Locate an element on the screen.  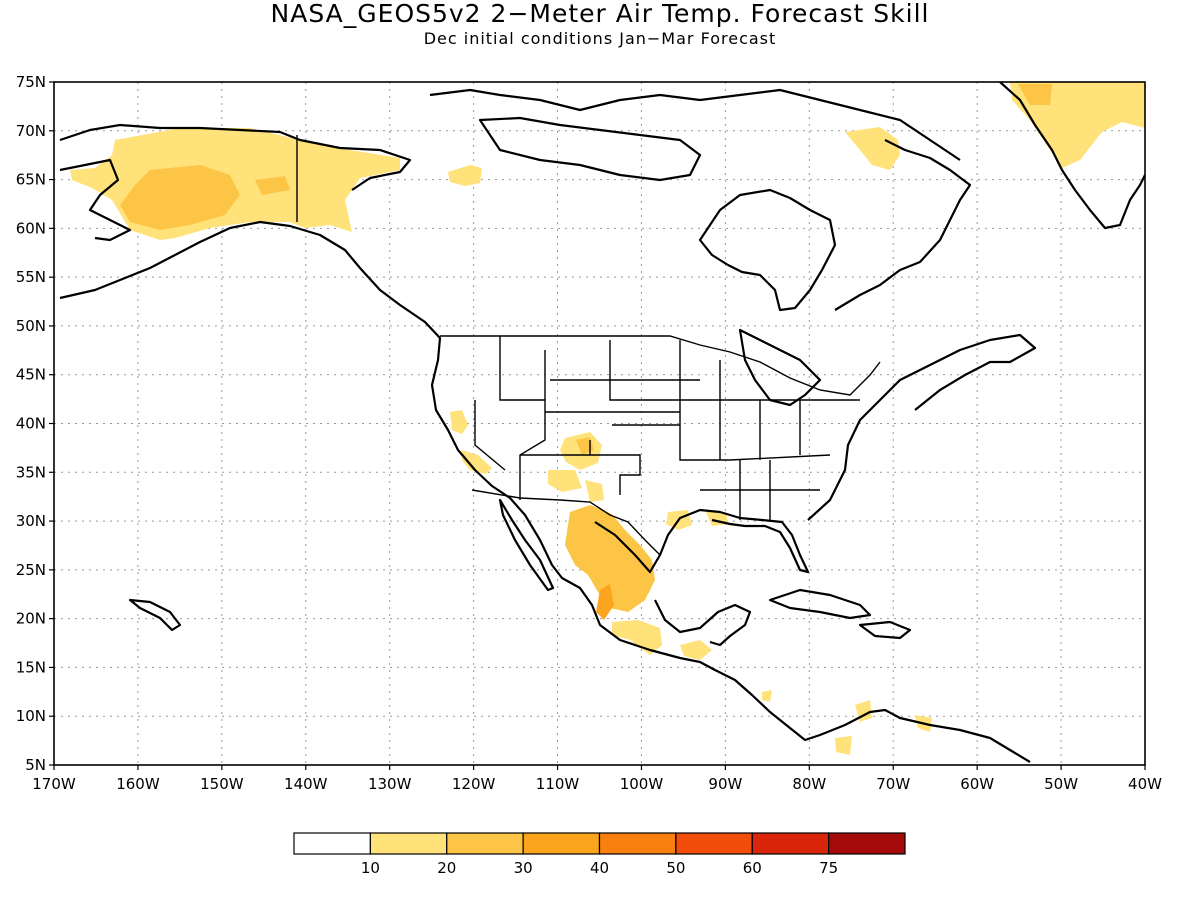
lon-tick-label: 140W is located at coordinates (306, 784).